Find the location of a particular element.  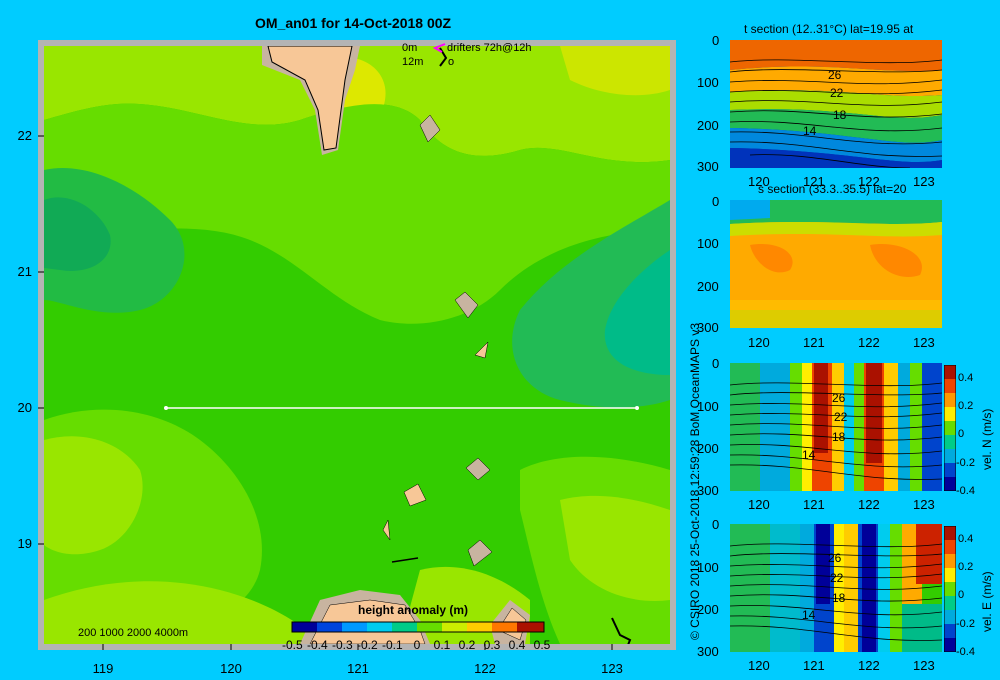

t-depth-200: 200 is located at coordinates (708, 125).